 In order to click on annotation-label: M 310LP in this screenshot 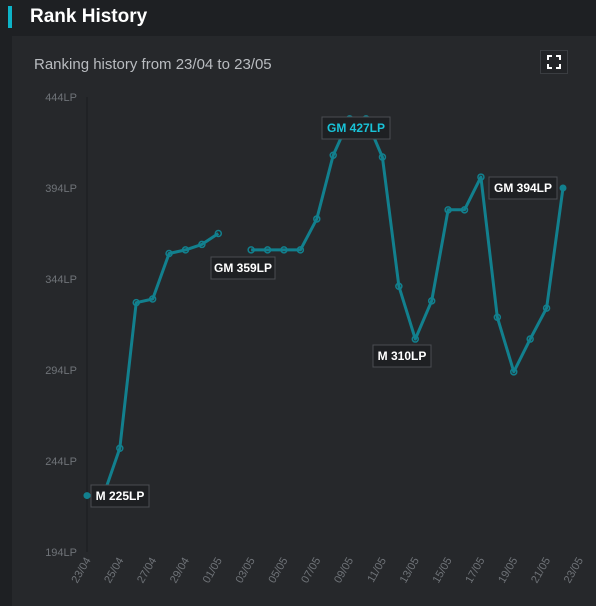, I will do `click(402, 356)`.